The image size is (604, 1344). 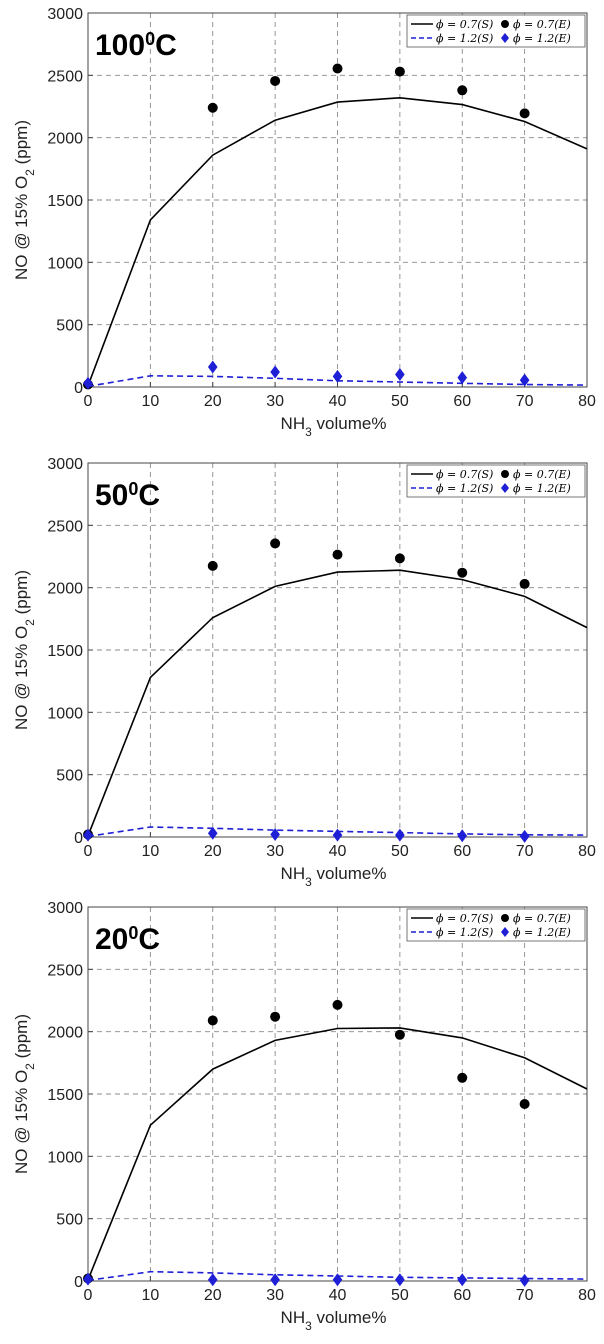 What do you see at coordinates (587, 851) in the screenshot?
I see `x-tick-label: 80` at bounding box center [587, 851].